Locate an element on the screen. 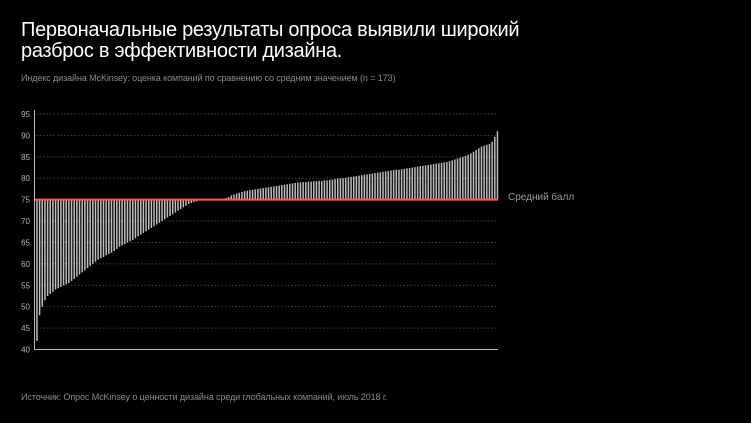 This screenshot has width=751, height=423. y-tick-label: 95 is located at coordinates (25, 114).